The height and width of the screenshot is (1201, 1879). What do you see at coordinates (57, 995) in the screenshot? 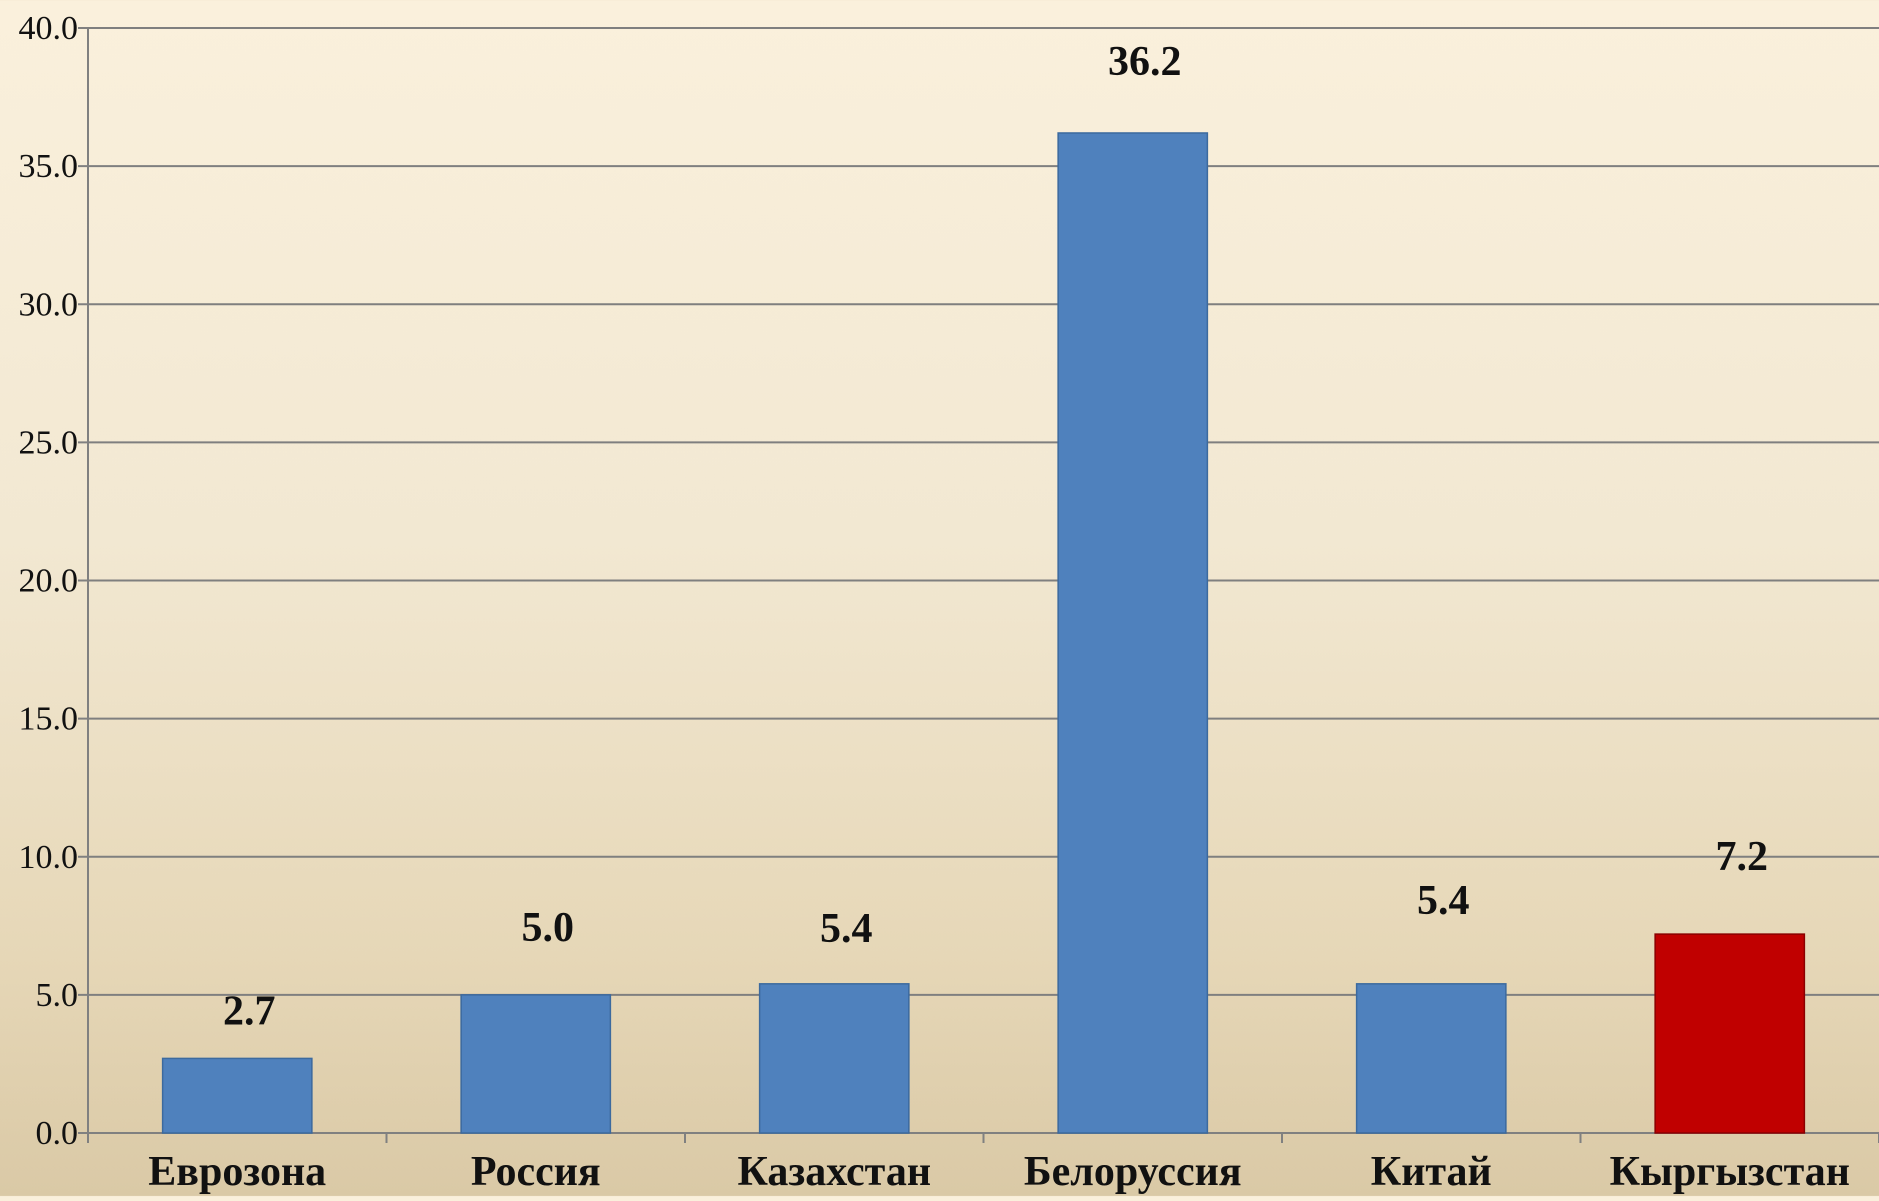
I see `y-tick-label: 5.0` at bounding box center [57, 995].